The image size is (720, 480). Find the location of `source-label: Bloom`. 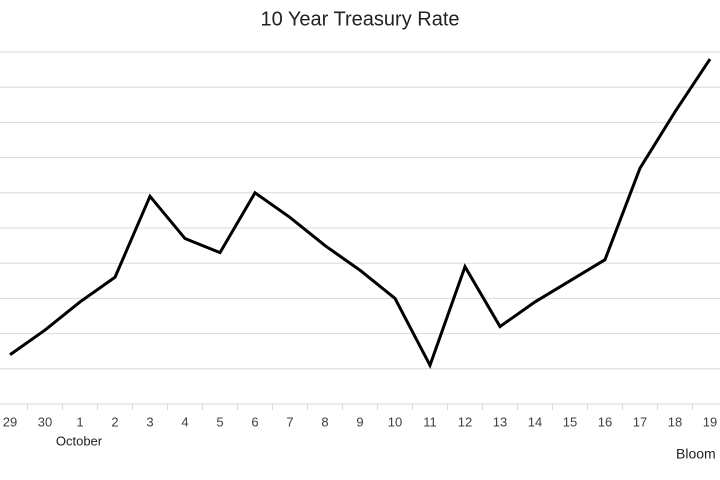

source-label: Bloom is located at coordinates (696, 454).